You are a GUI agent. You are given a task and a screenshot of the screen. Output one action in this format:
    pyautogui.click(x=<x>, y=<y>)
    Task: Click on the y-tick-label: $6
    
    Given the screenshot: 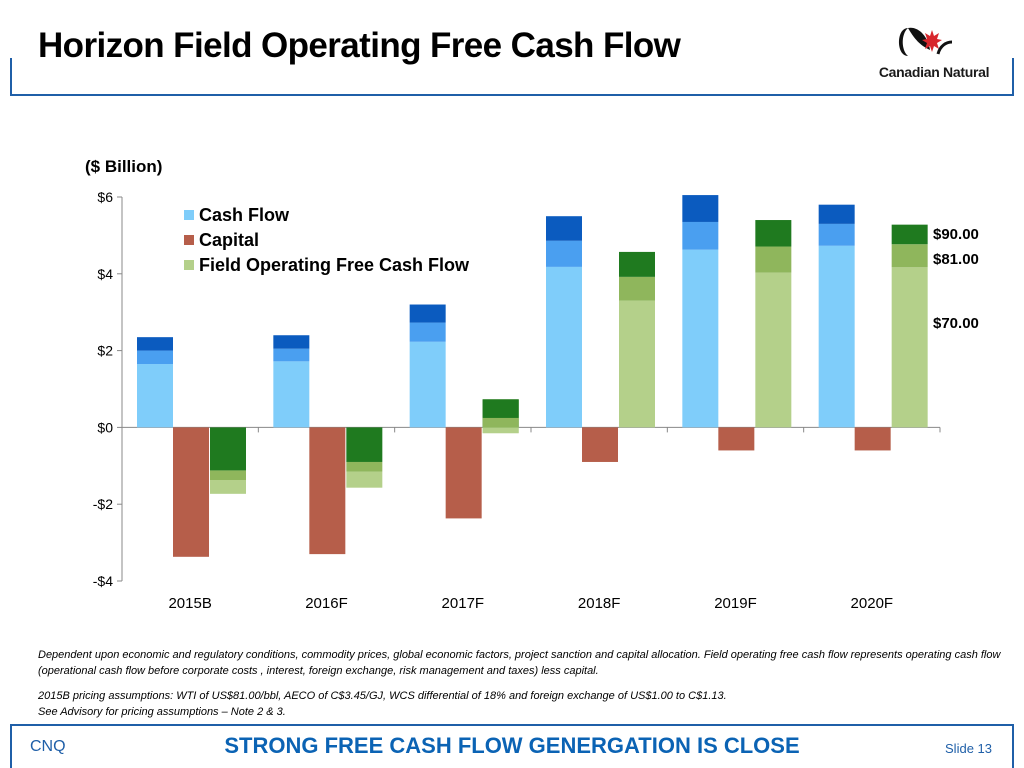 What is the action you would take?
    pyautogui.click(x=105, y=197)
    